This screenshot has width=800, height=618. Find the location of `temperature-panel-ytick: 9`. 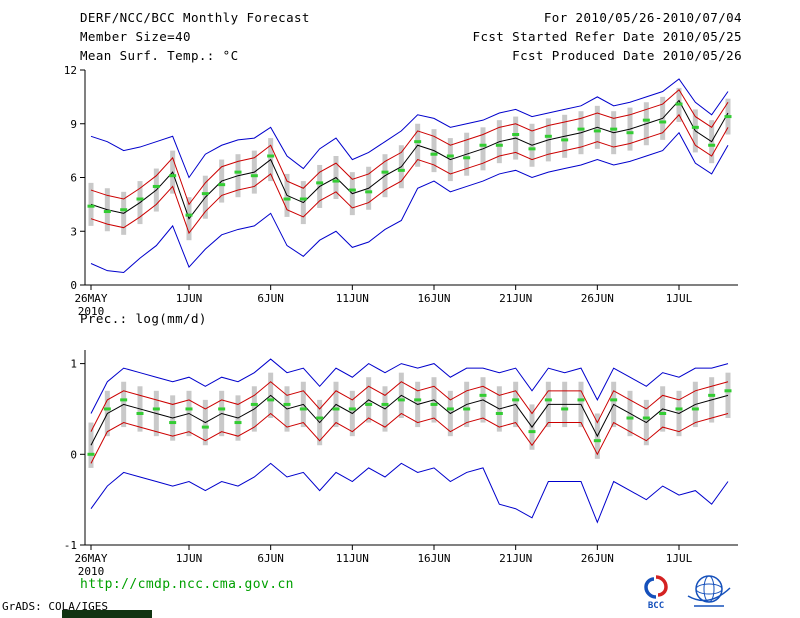

temperature-panel-ytick: 9 is located at coordinates (73, 124).